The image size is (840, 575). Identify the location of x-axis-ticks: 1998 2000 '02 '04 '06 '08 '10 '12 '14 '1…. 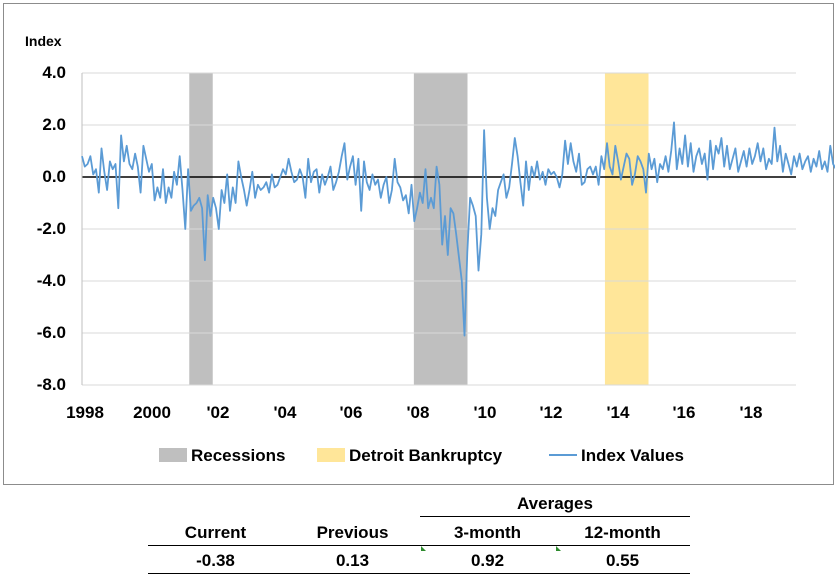
(414, 412).